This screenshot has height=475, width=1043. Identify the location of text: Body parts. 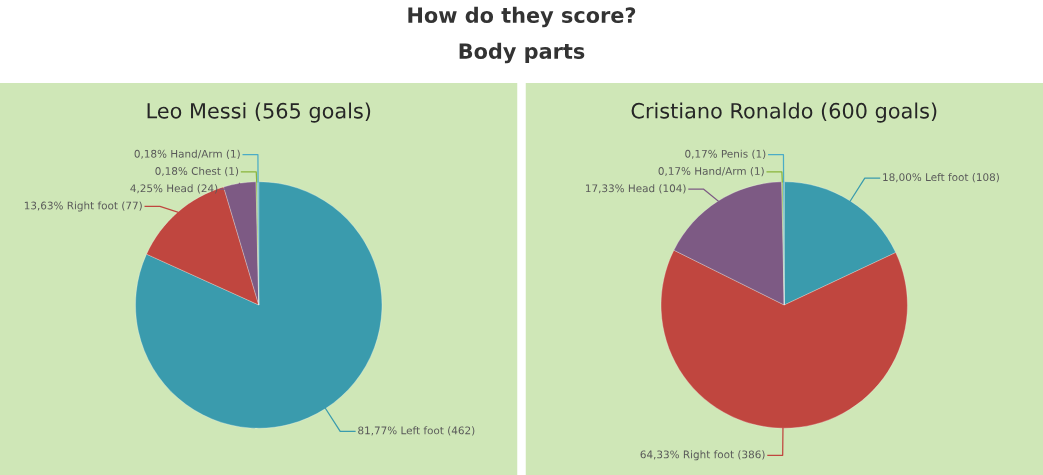
(522, 53).